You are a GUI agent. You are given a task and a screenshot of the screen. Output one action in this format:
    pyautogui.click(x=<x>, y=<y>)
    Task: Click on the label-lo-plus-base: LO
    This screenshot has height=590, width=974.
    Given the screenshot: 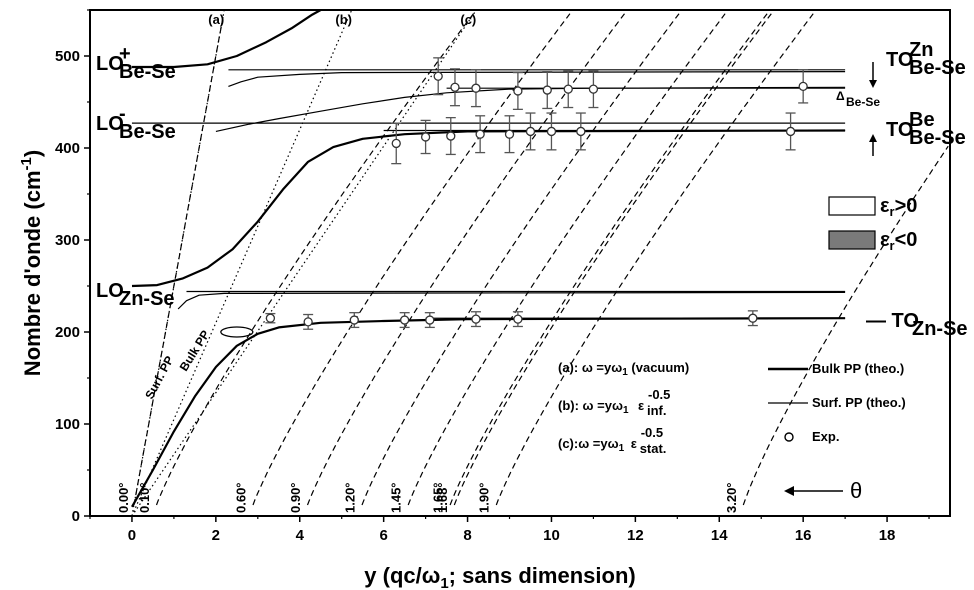 What is the action you would take?
    pyautogui.click(x=110, y=64)
    